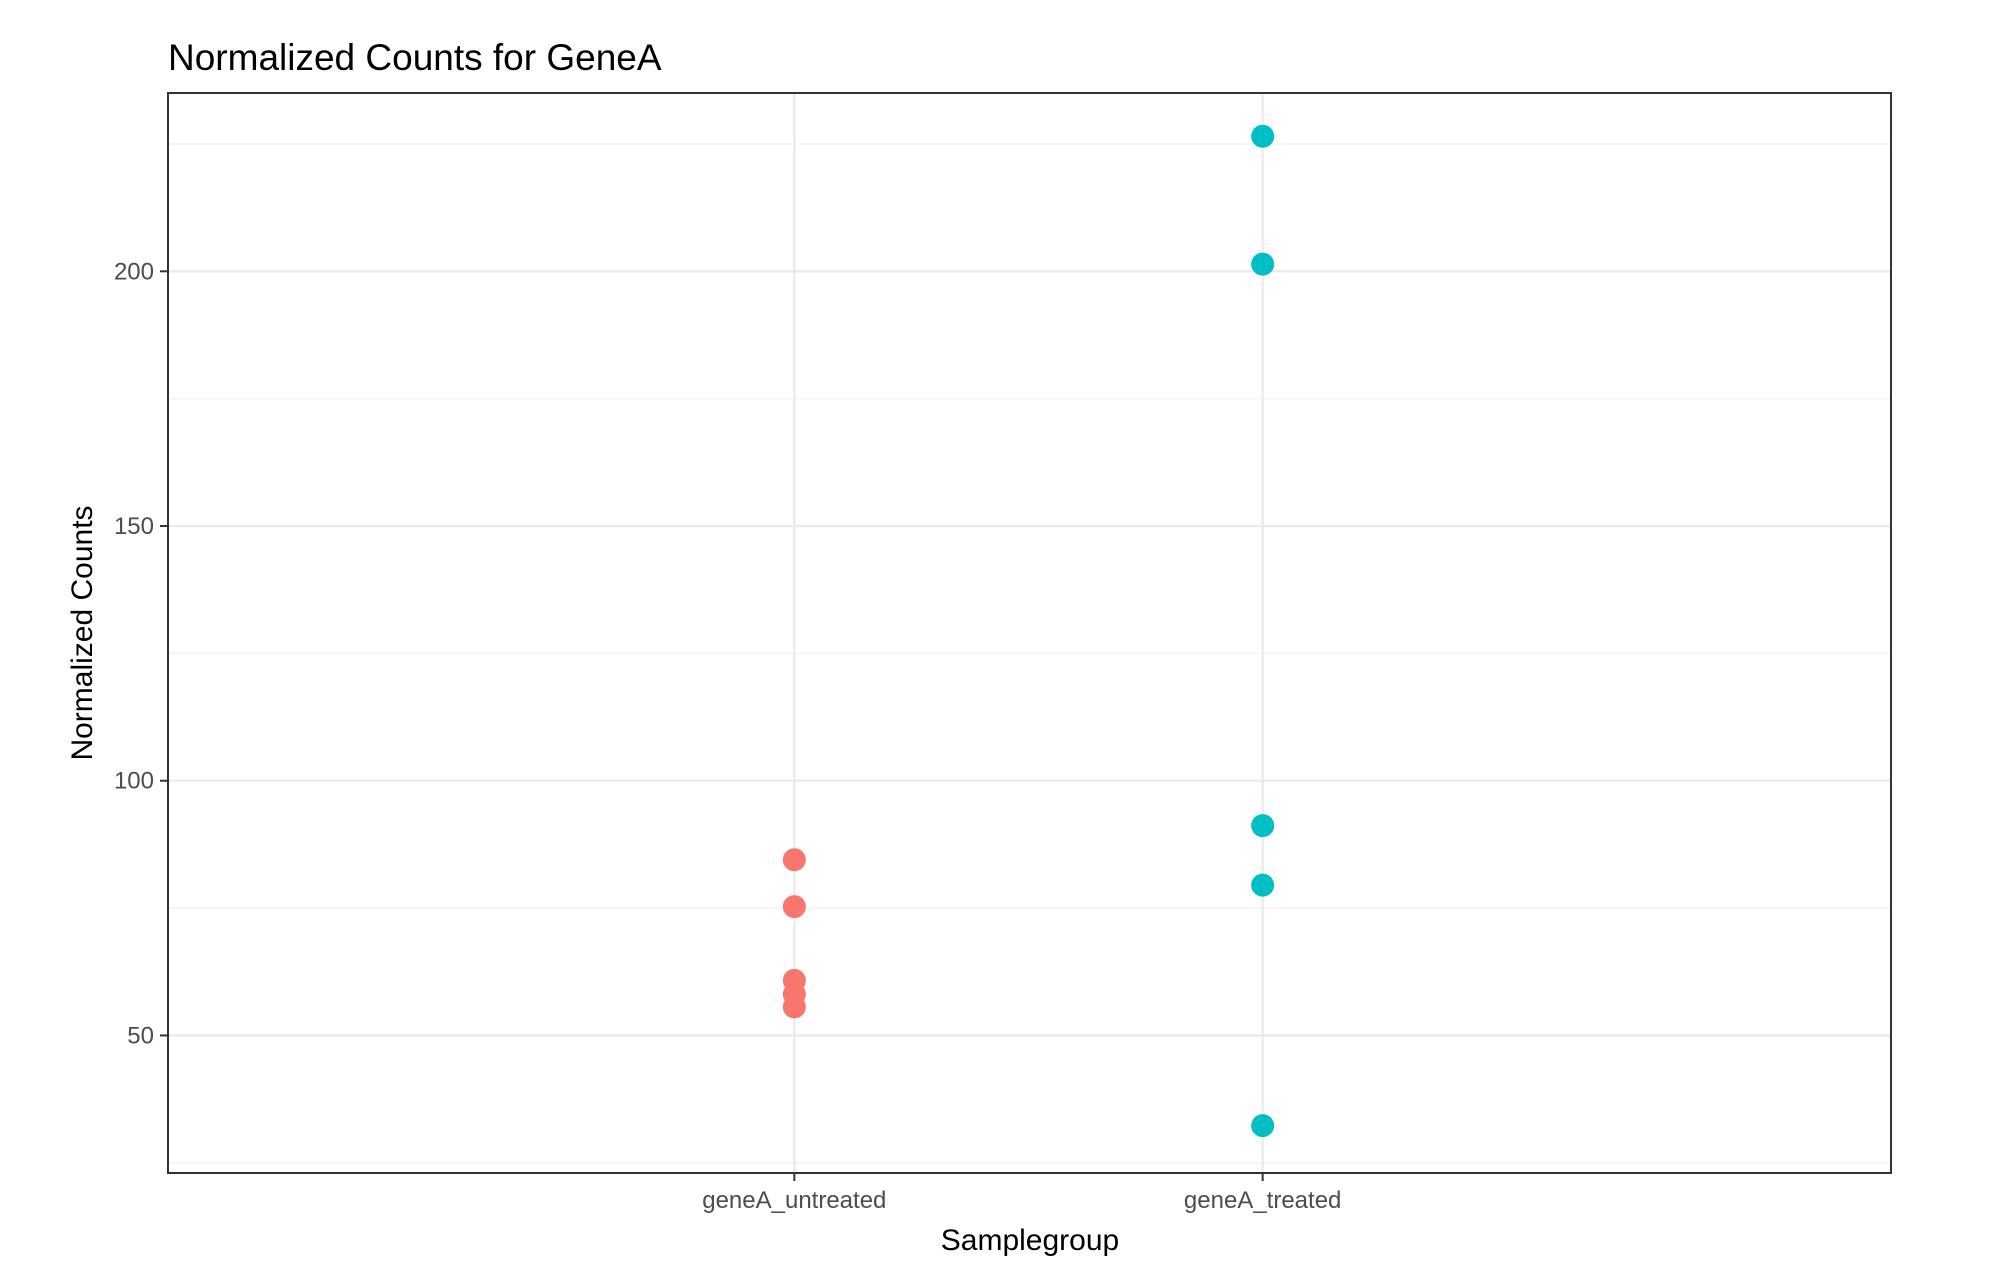 The width and height of the screenshot is (2000, 1279). I want to click on x-tick-label: geneA_untreated, so click(794, 1200).